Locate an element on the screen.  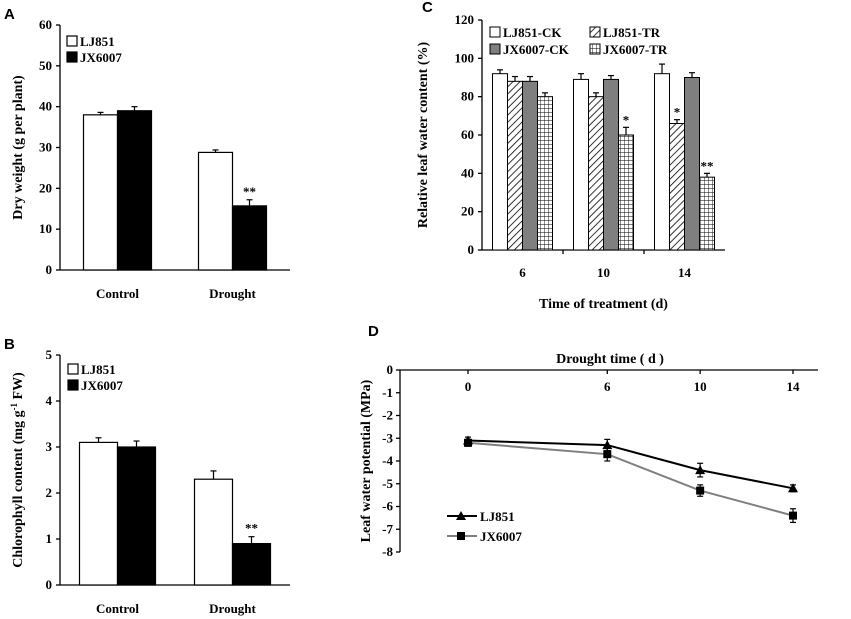
y-tick-label: 120 is located at coordinates (465, 19).